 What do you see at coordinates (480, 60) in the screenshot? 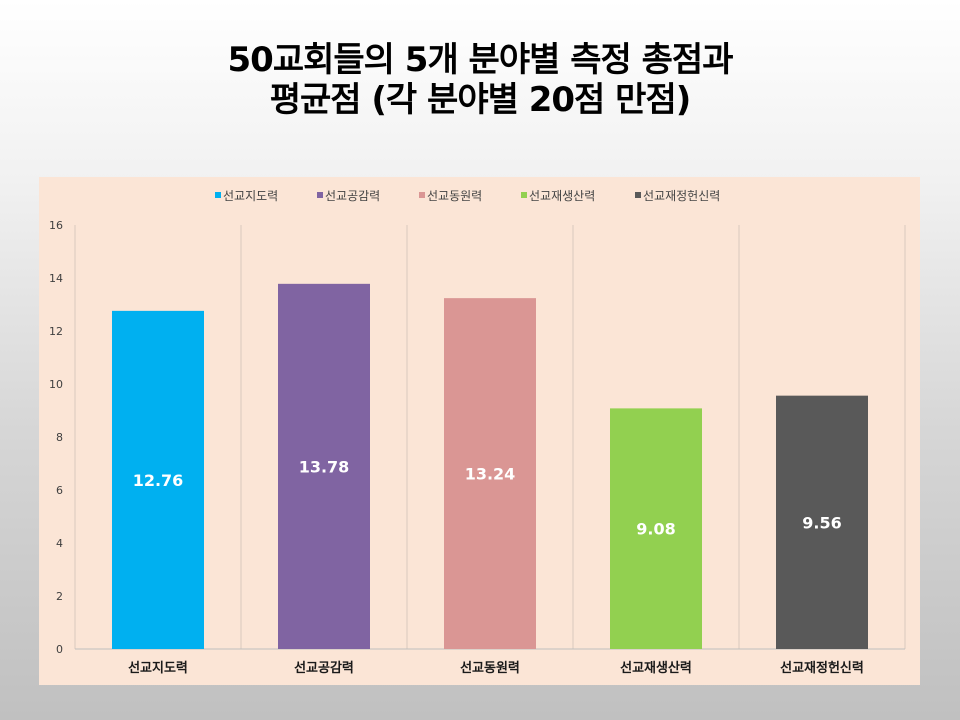
I see `title-line-1: 50교회들의 5개 분야별 측정 총점과` at bounding box center [480, 60].